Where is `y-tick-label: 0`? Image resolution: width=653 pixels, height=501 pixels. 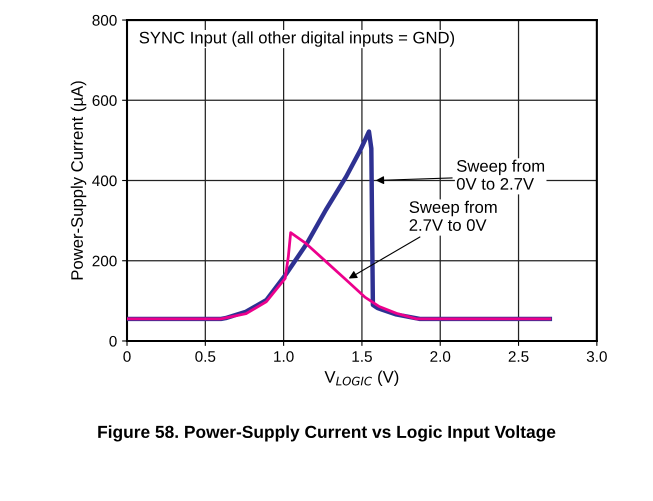
y-tick-label: 0 is located at coordinates (113, 341).